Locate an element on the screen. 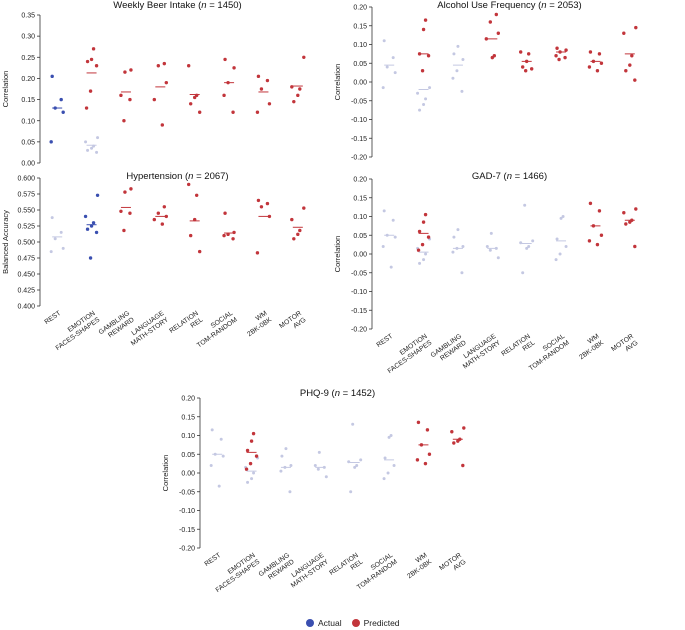  y-tick-label: 0.25 is located at coordinates (28, 58).